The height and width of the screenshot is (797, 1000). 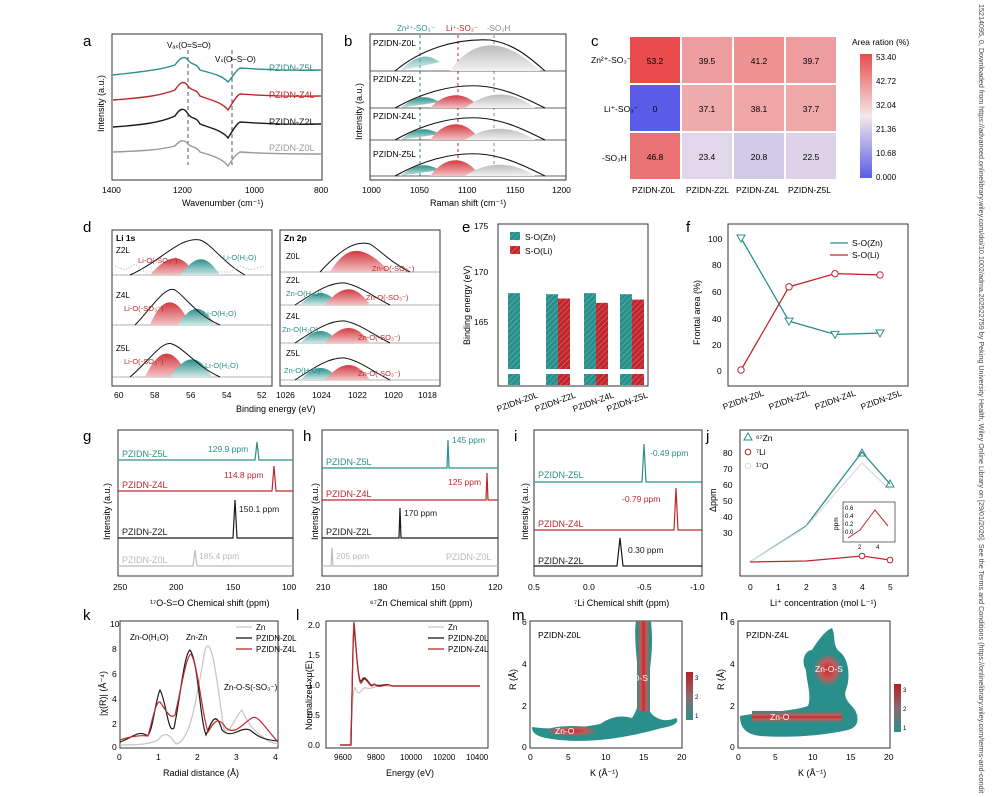 I want to click on panel-g-frame, so click(x=205, y=503).